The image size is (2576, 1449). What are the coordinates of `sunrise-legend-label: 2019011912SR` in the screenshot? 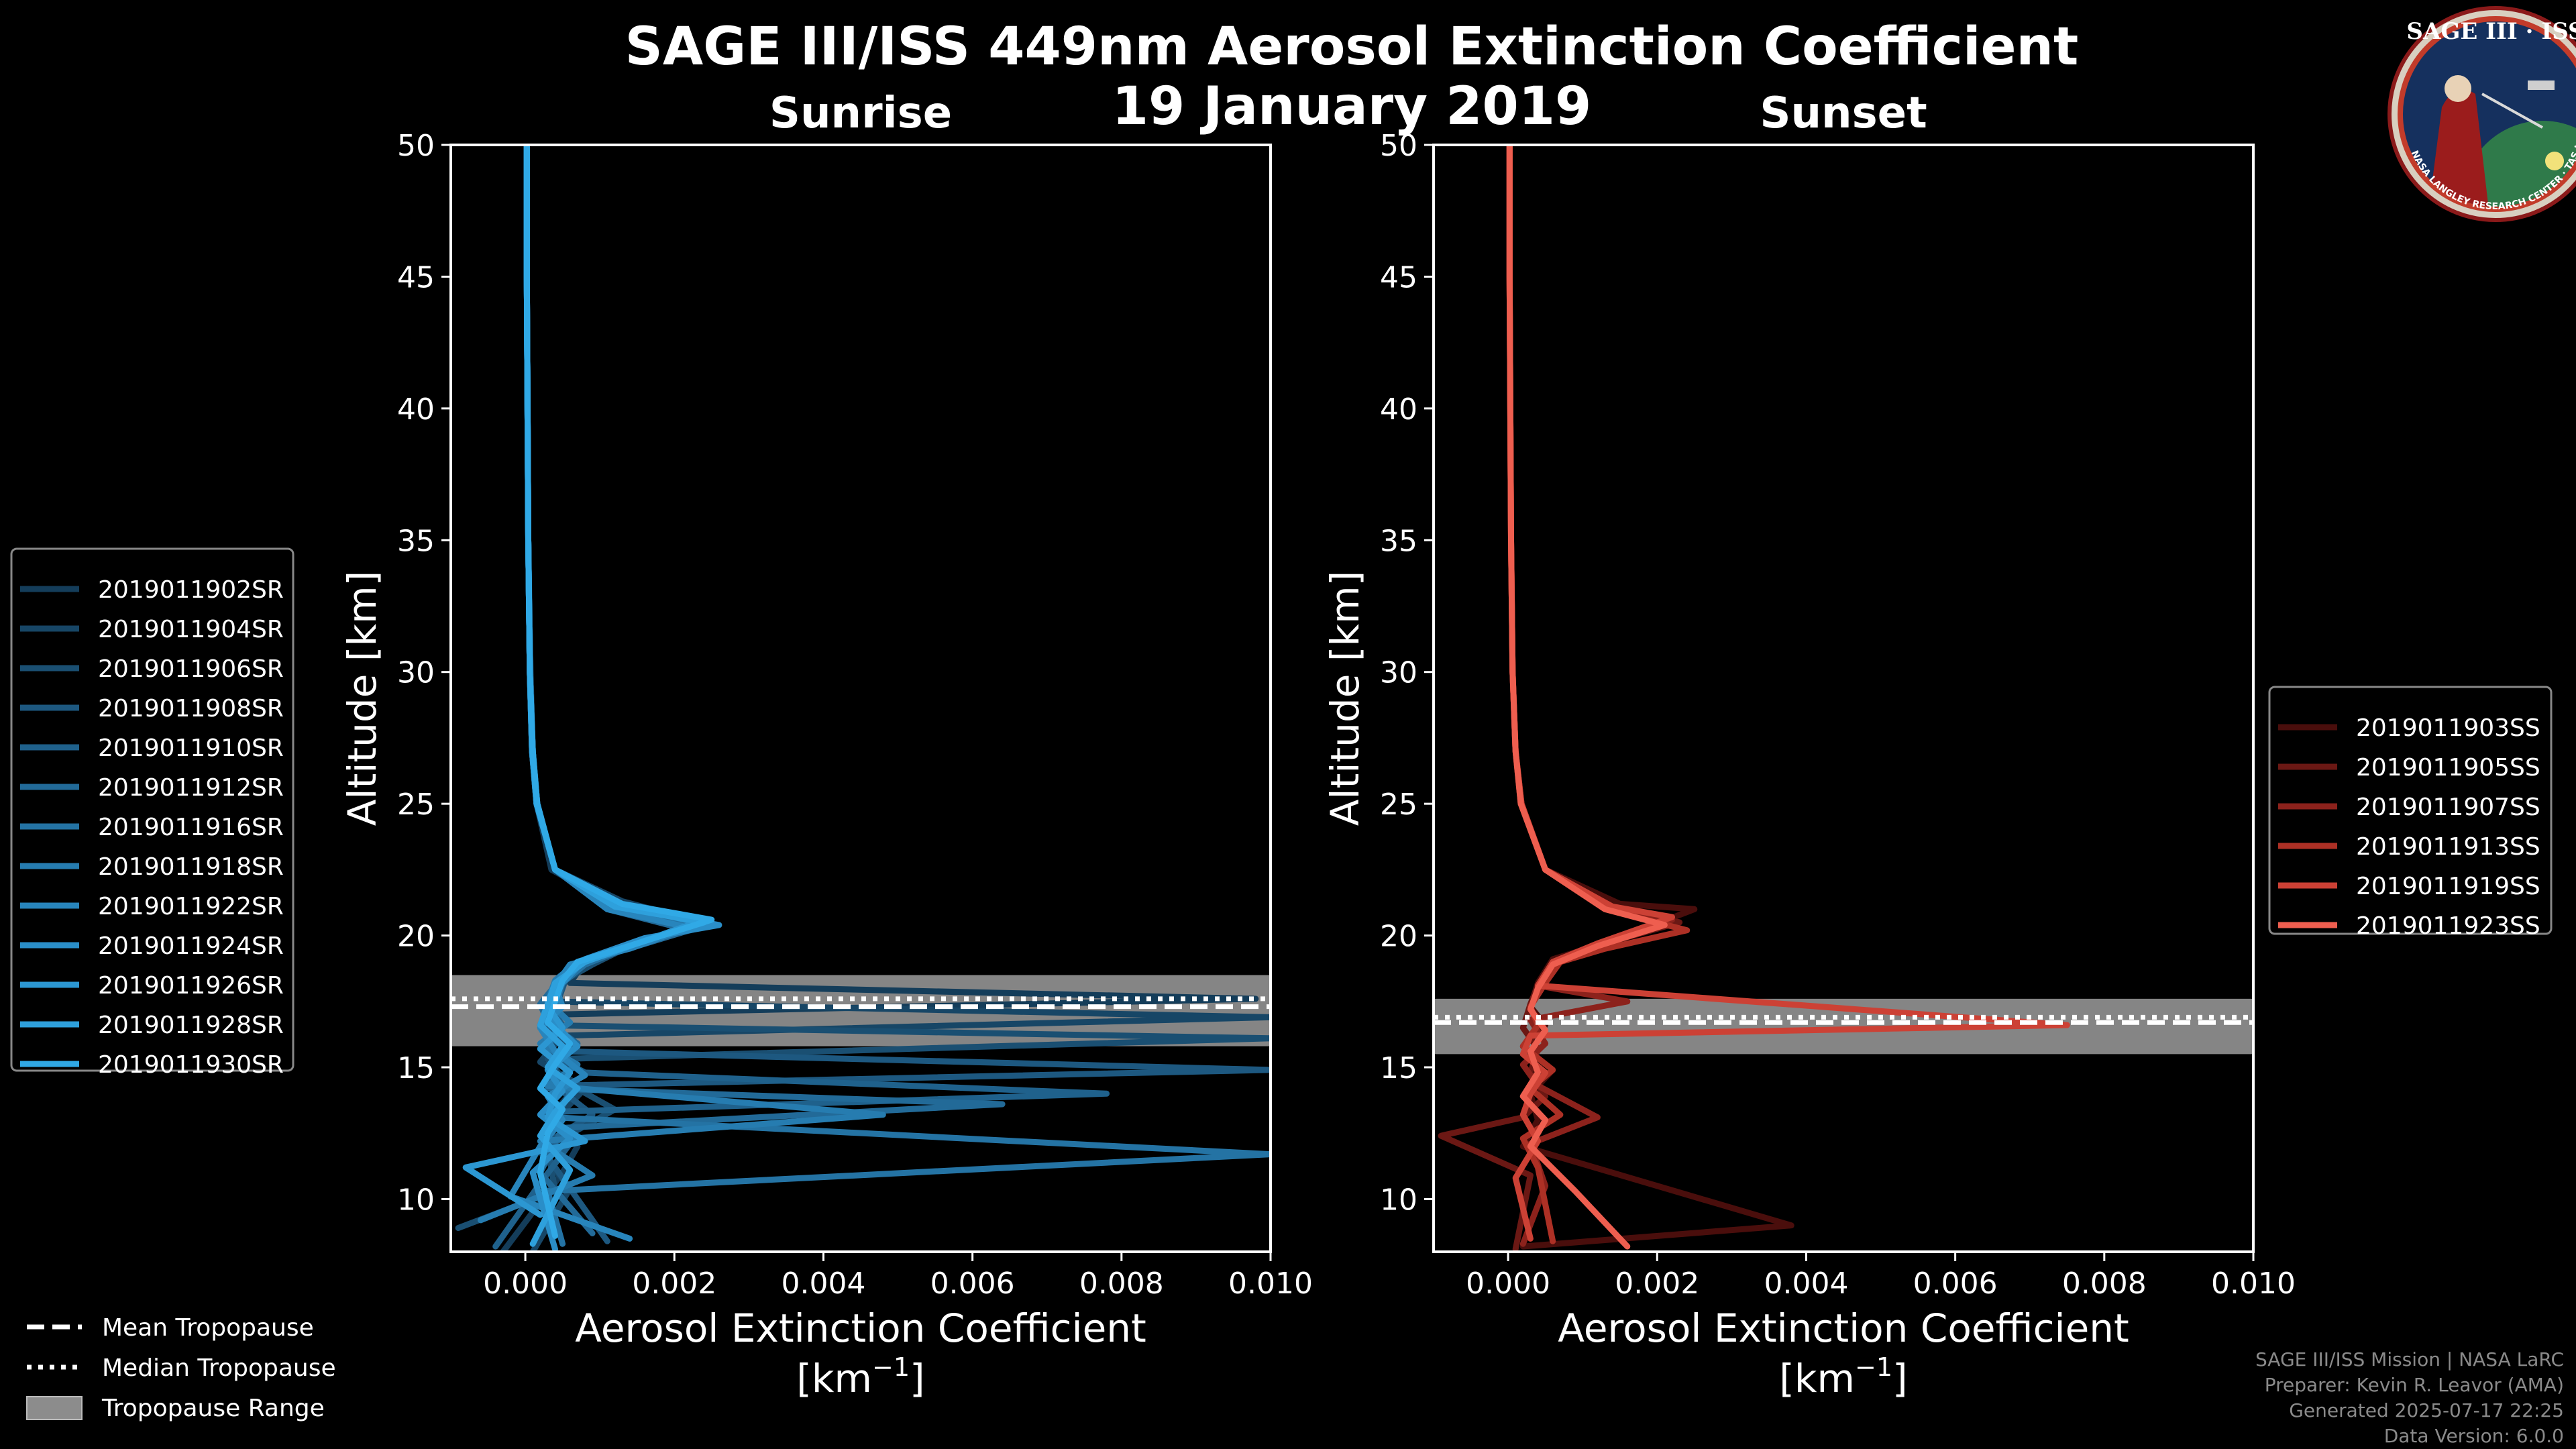 It's located at (191, 788).